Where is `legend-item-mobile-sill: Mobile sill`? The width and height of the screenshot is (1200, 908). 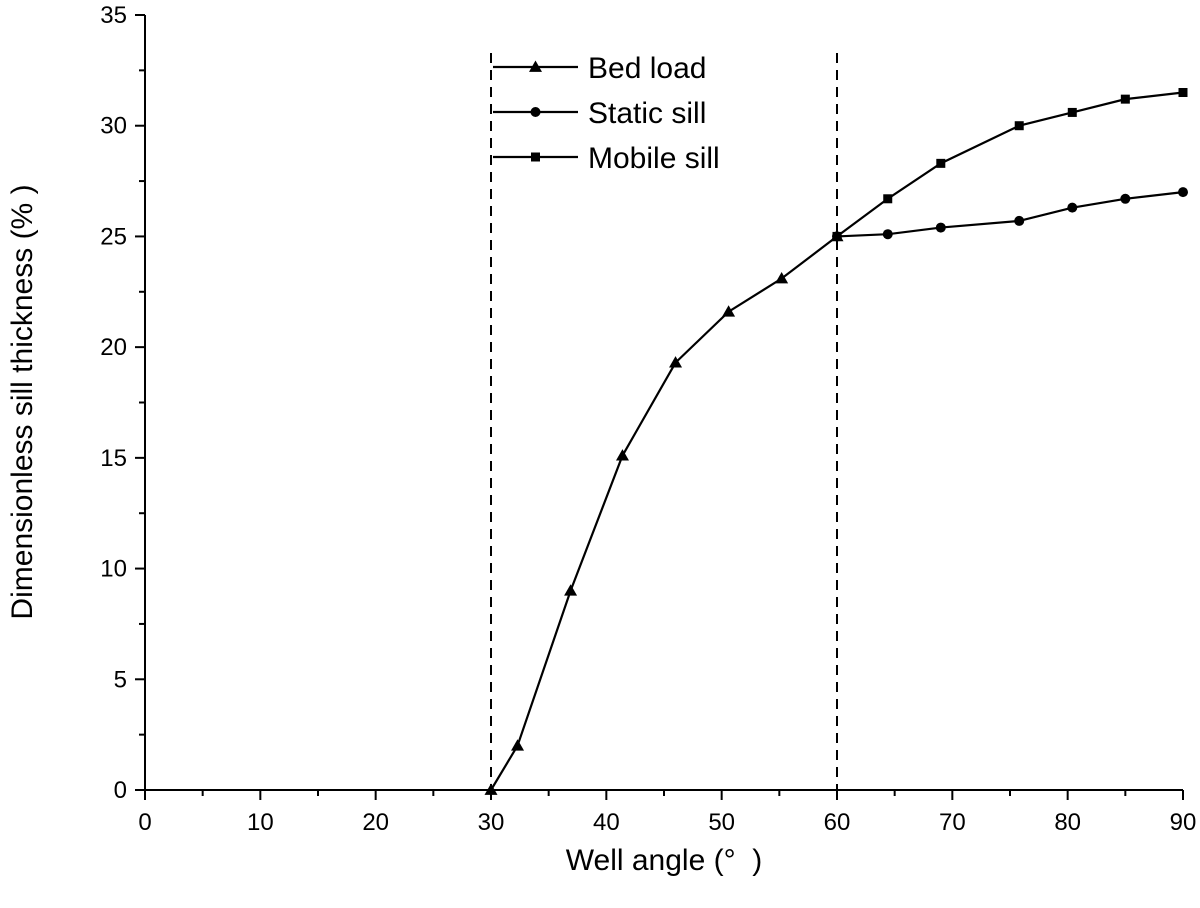 legend-item-mobile-sill: Mobile sill is located at coordinates (606, 158).